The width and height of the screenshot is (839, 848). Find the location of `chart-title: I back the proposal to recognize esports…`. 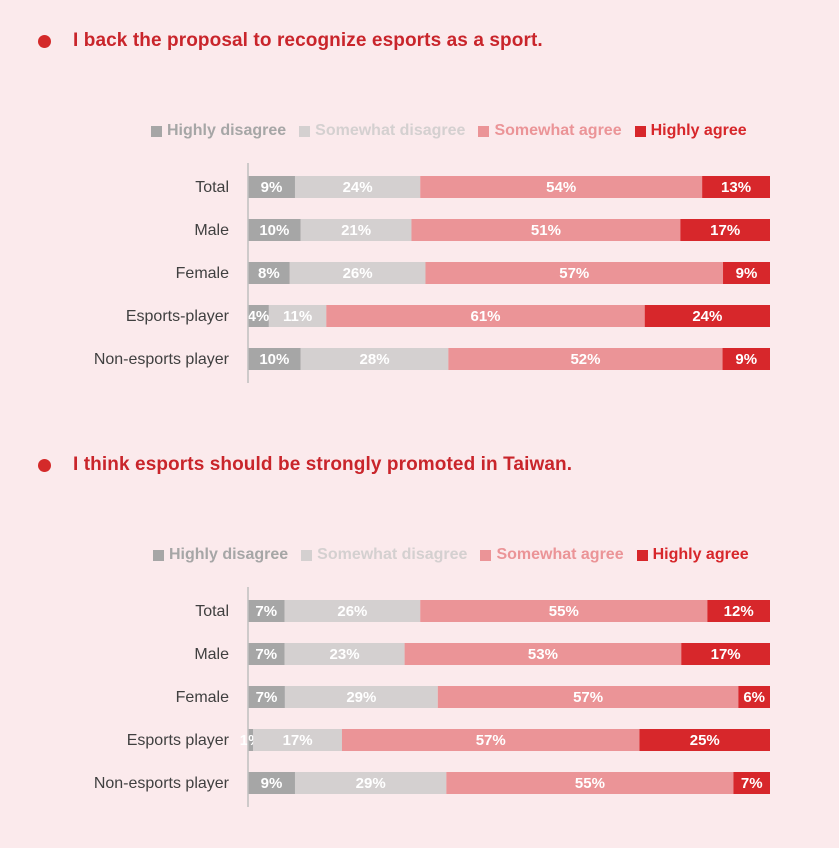

chart-title: I back the proposal to recognize esports… is located at coordinates (308, 40).